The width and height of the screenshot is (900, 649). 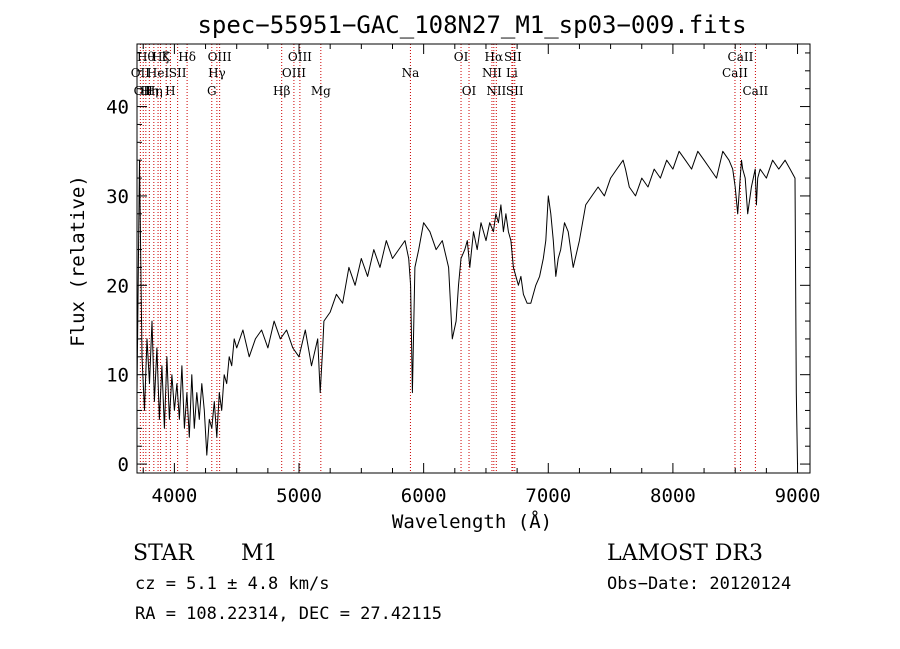 I want to click on x-tick-label: 5000, so click(x=299, y=496).